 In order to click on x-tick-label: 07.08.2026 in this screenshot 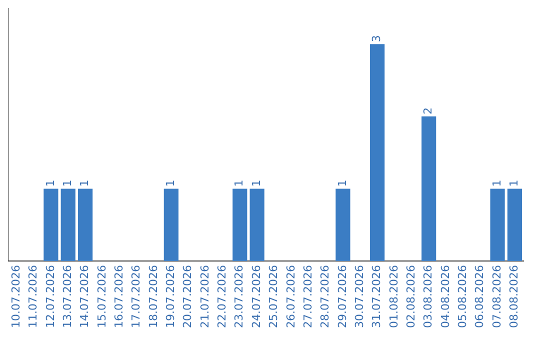, I will do `click(497, 296)`.